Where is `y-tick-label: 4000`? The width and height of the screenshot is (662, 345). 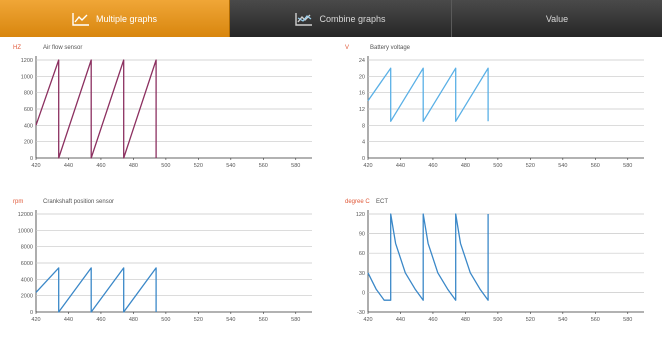 y-tick-label: 4000 is located at coordinates (27, 280).